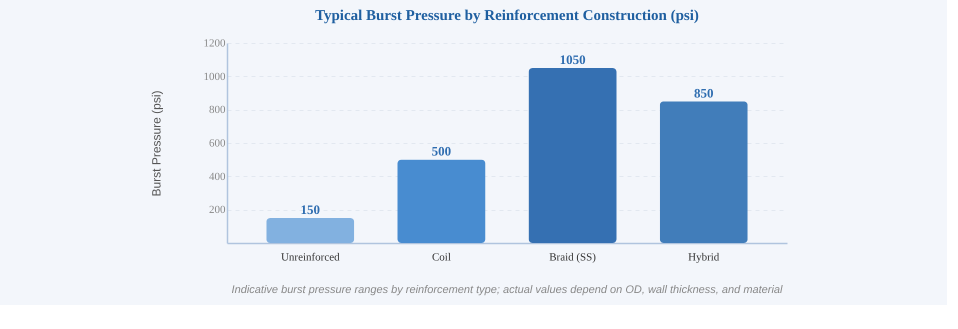  I want to click on y-tick-label: 800, so click(217, 110).